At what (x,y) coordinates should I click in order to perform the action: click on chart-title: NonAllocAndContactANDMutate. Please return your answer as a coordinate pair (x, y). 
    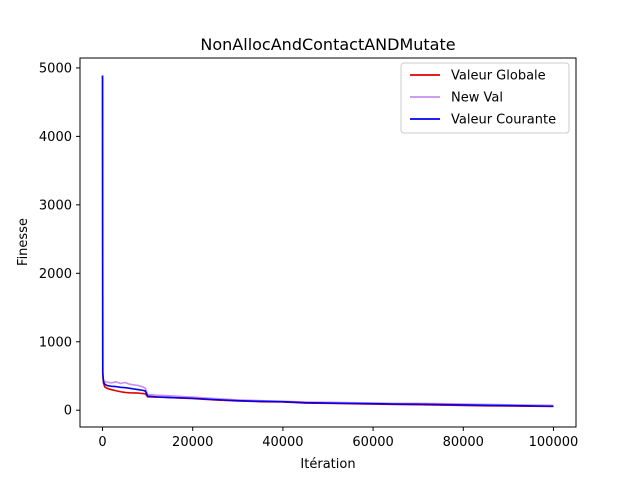
    Looking at the image, I should click on (327, 44).